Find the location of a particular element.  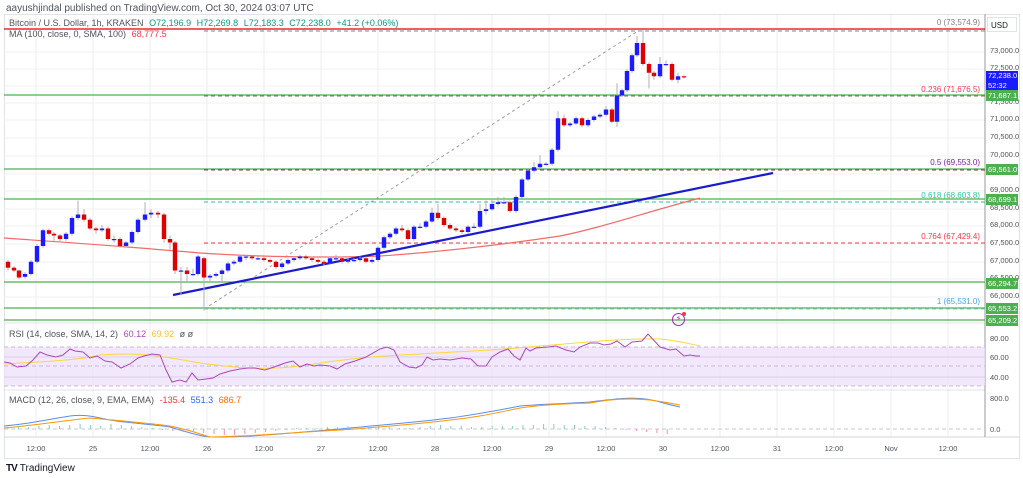

price-tick: 70,500.0 is located at coordinates (1005, 136).